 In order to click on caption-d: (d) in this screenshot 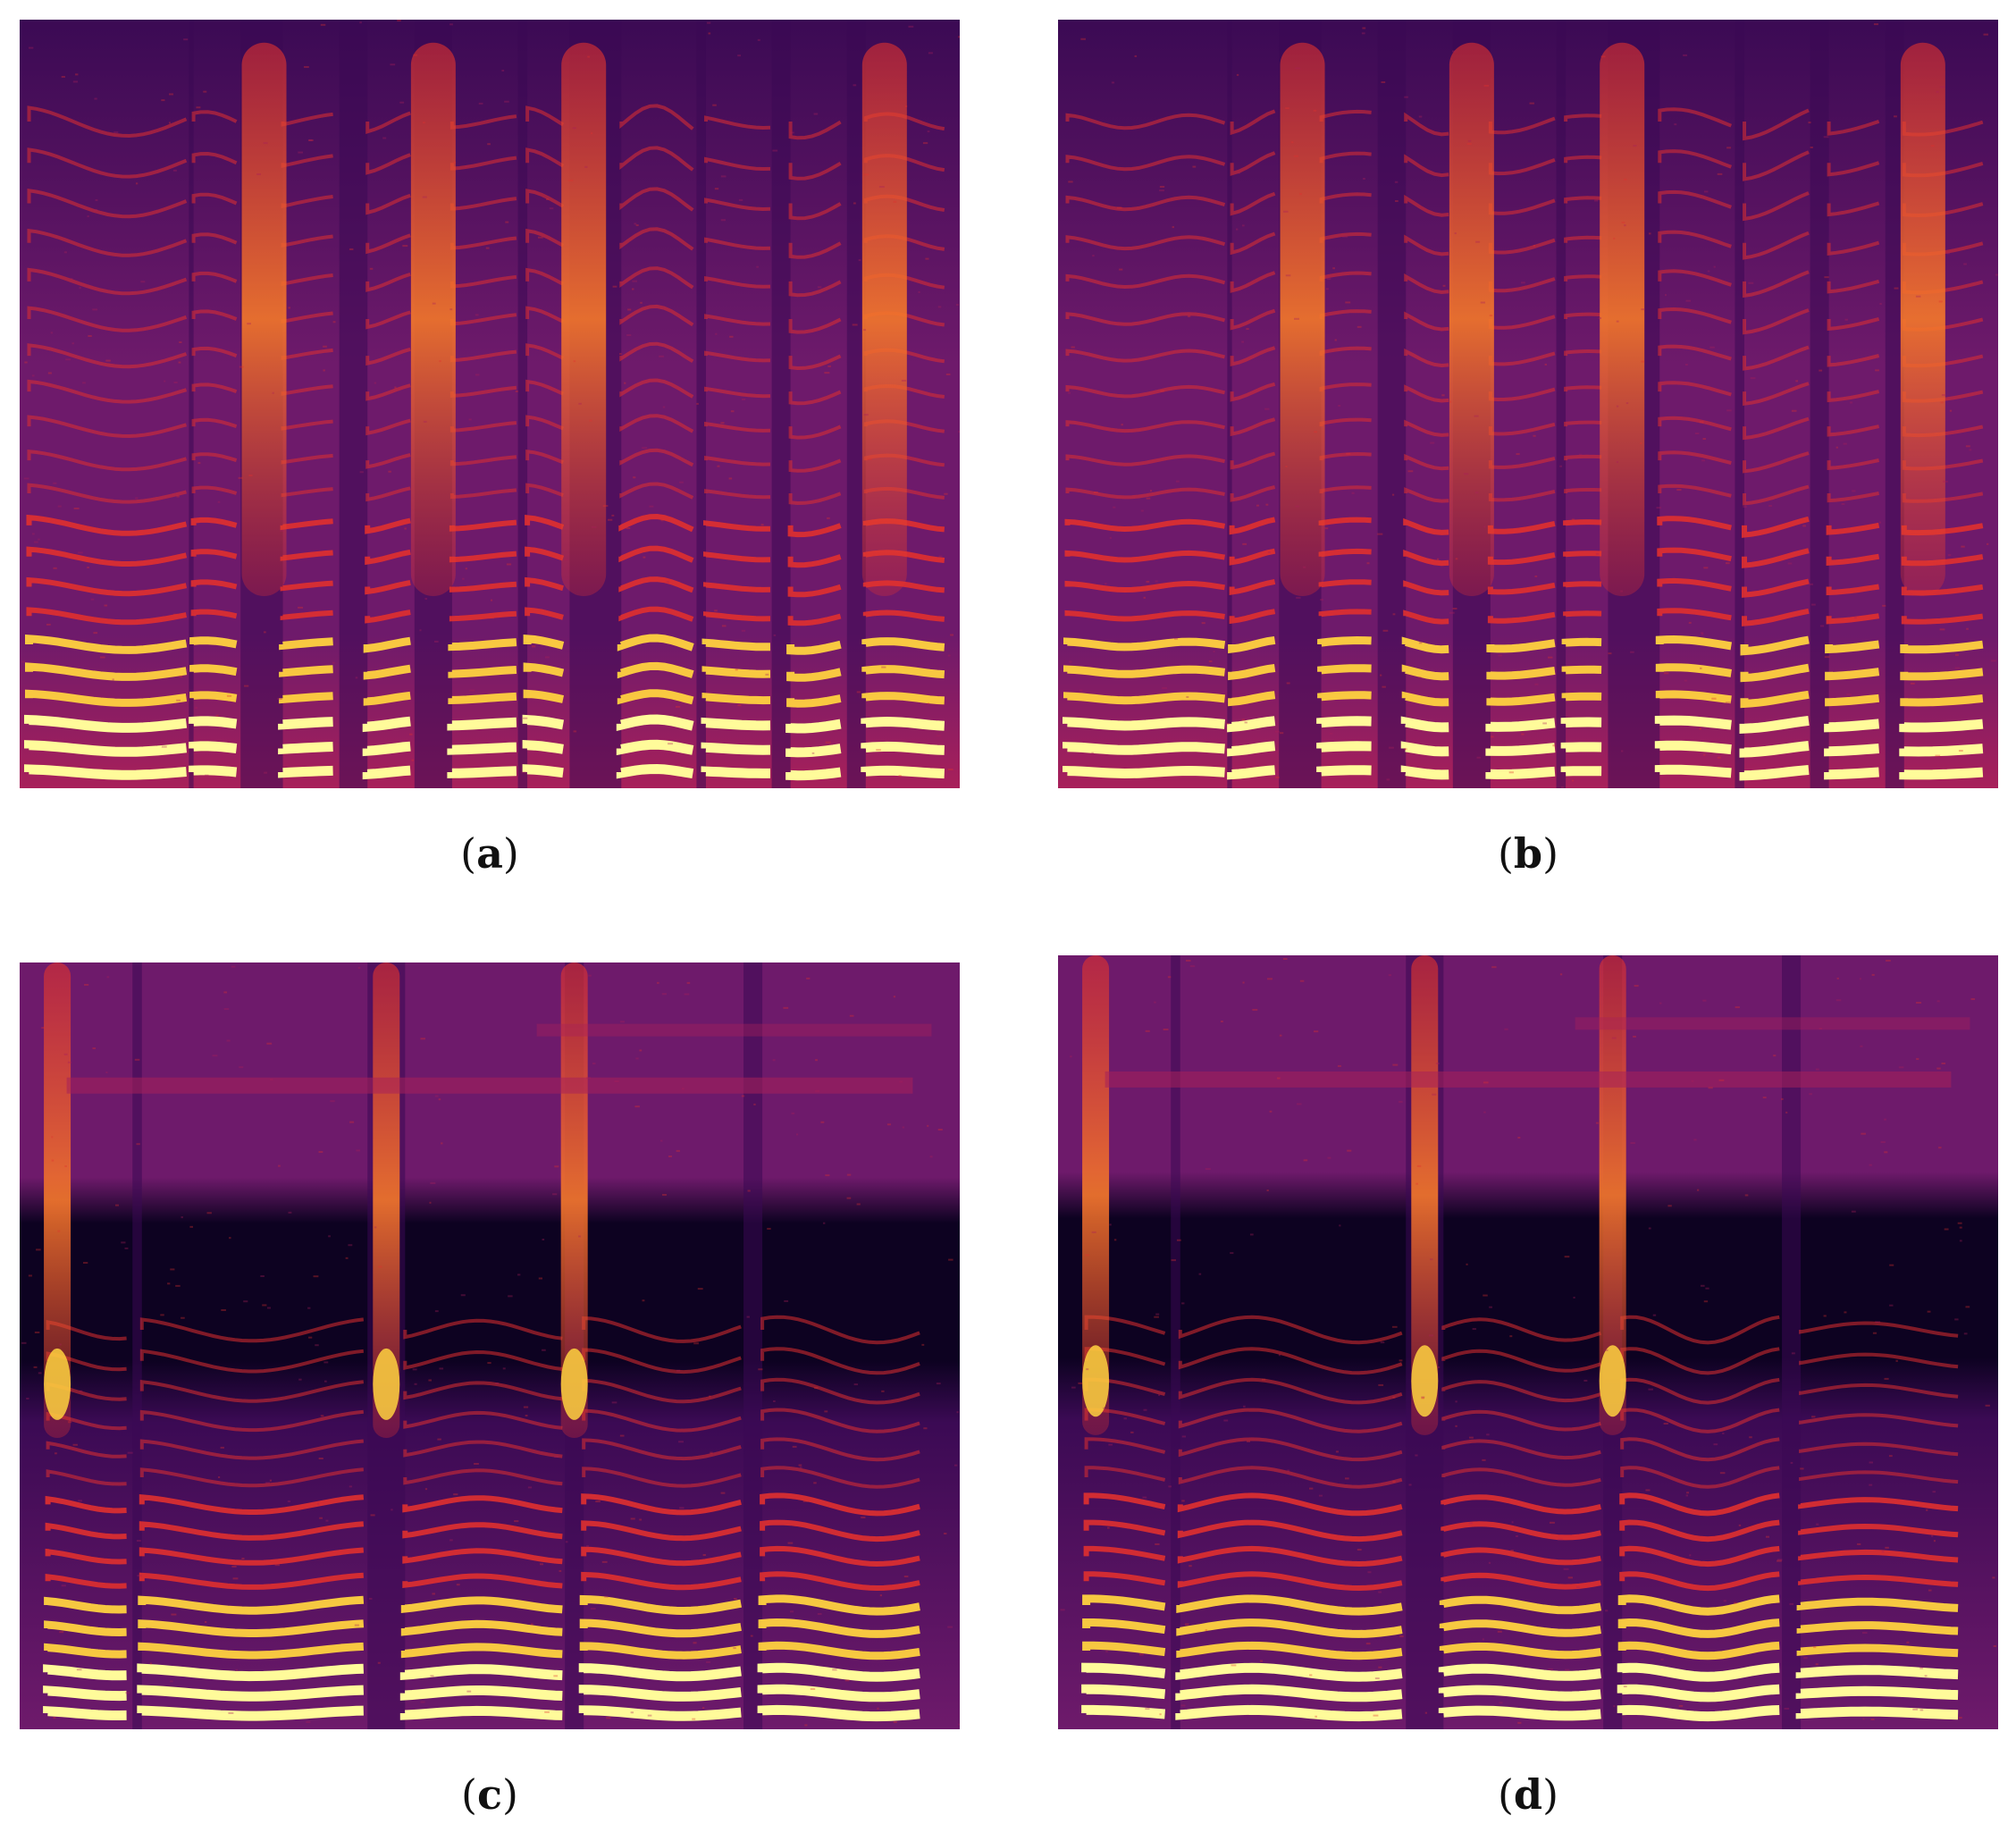, I will do `click(1528, 1795)`.